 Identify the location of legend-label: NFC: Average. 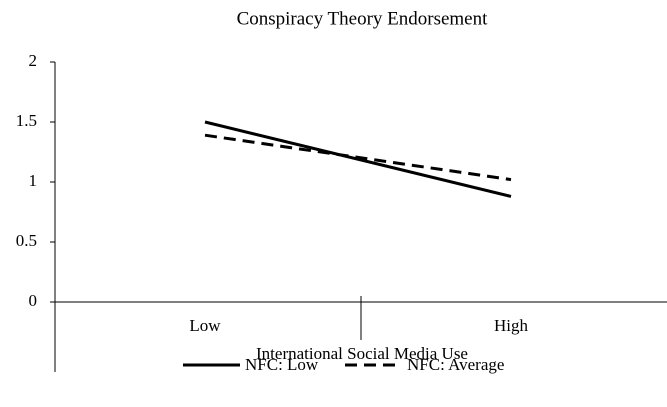
(455, 364).